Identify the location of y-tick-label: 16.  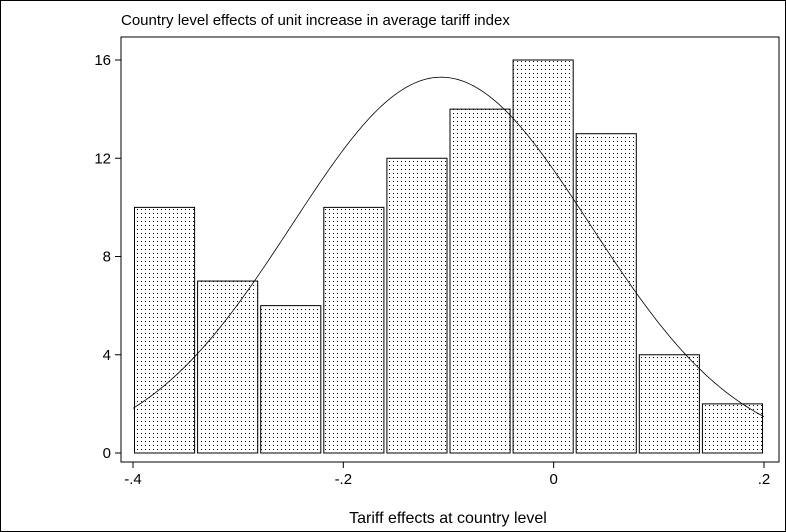
(102, 60).